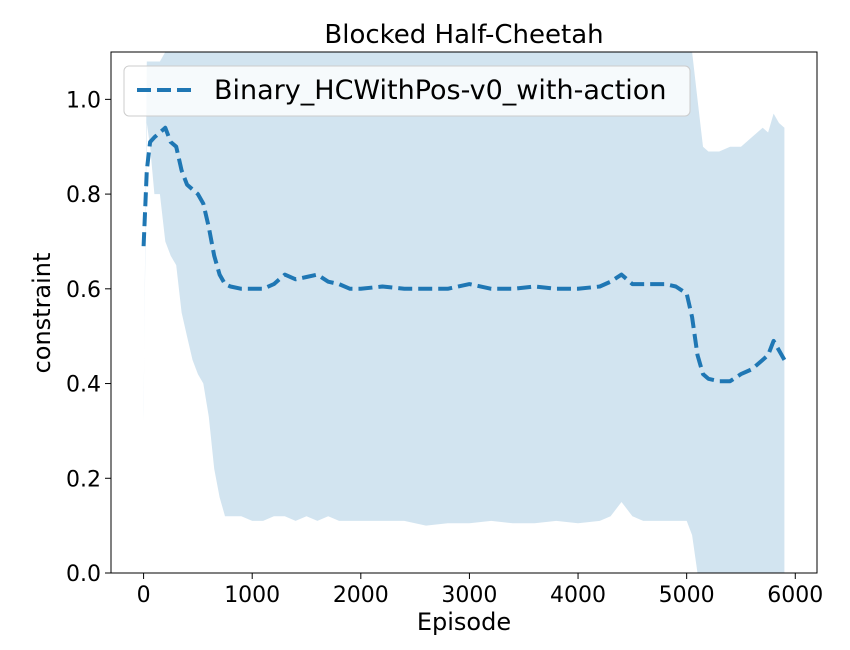  I want to click on y-tick-label: 1.0, so click(83, 100).